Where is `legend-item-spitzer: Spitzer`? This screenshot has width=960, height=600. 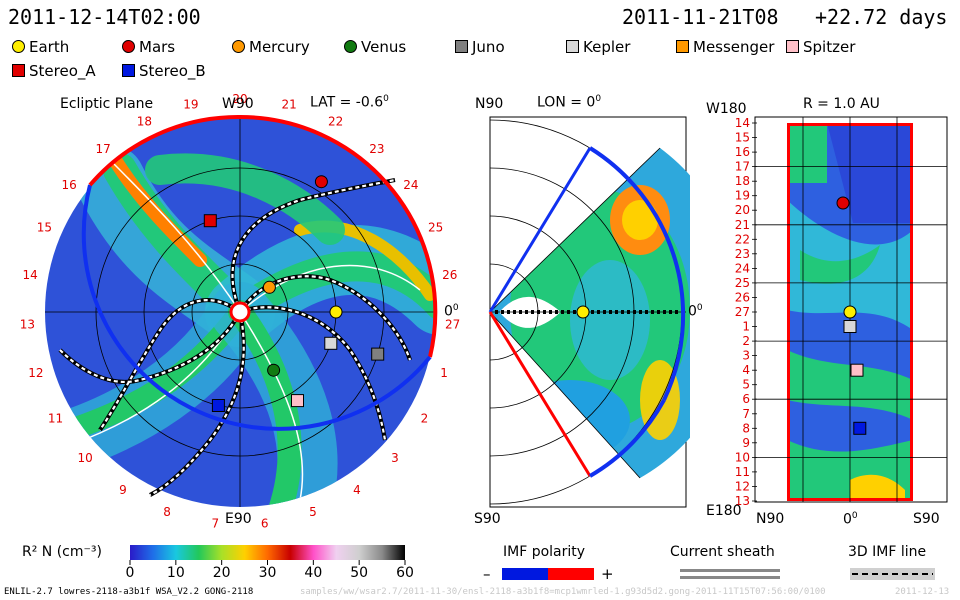
legend-item-spitzer: Spitzer is located at coordinates (820, 47).